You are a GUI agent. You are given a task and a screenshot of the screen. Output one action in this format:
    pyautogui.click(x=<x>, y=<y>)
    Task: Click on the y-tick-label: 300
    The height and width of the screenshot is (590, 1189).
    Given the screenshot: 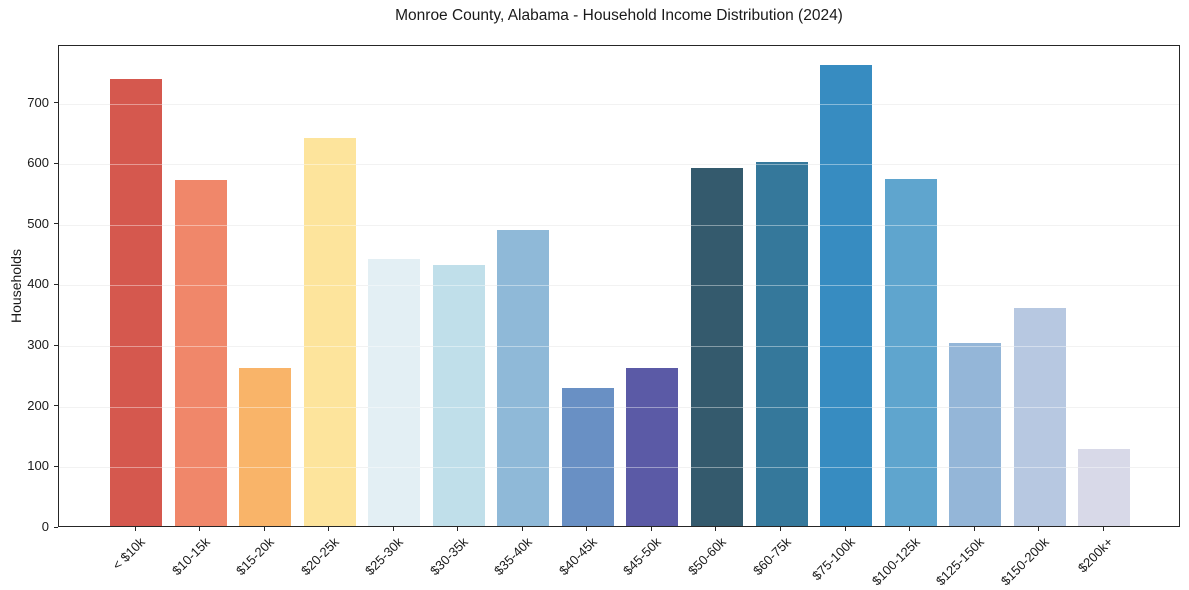 What is the action you would take?
    pyautogui.click(x=38, y=345)
    